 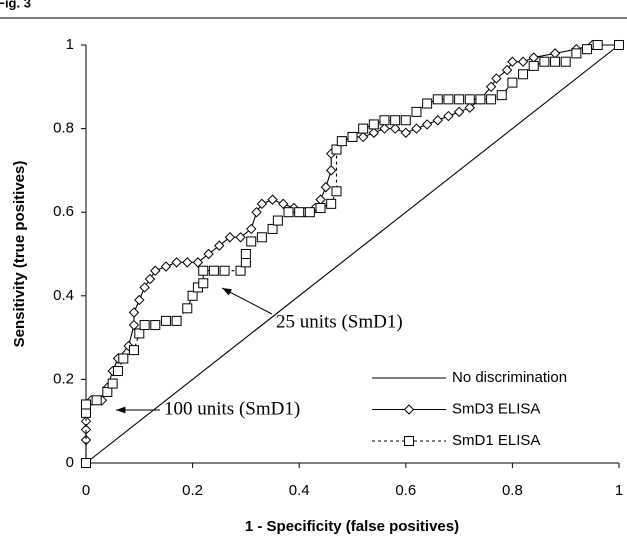 What do you see at coordinates (192, 490) in the screenshot?
I see `x-tick-label: 0.2` at bounding box center [192, 490].